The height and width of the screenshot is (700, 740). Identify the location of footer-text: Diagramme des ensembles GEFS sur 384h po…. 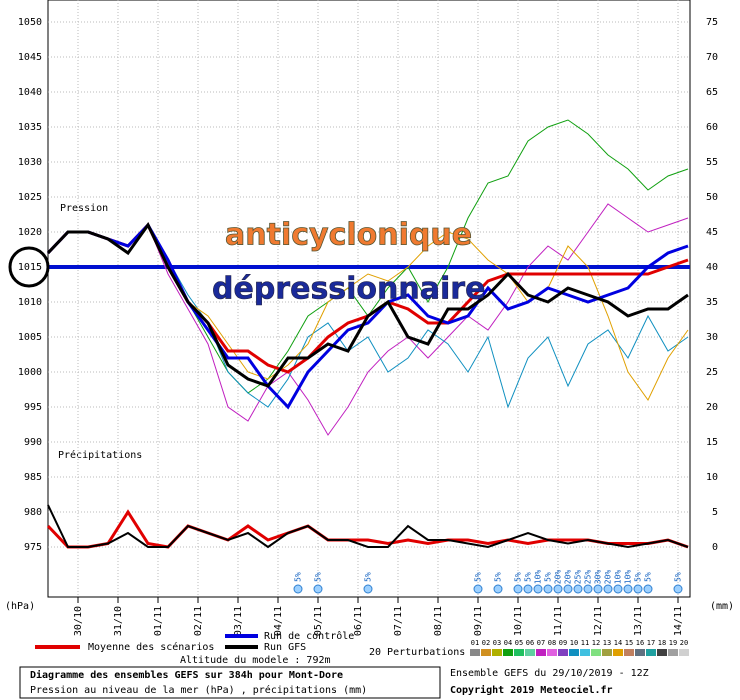
(186, 675).